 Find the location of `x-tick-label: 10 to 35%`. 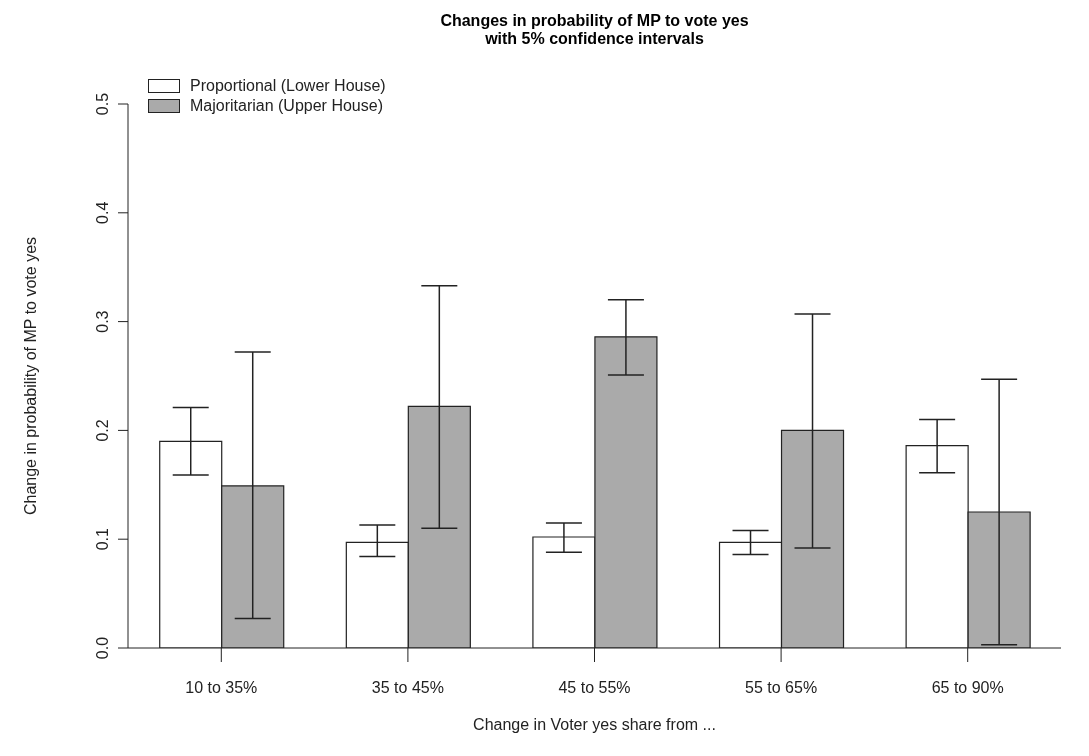

x-tick-label: 10 to 35% is located at coordinates (221, 688).